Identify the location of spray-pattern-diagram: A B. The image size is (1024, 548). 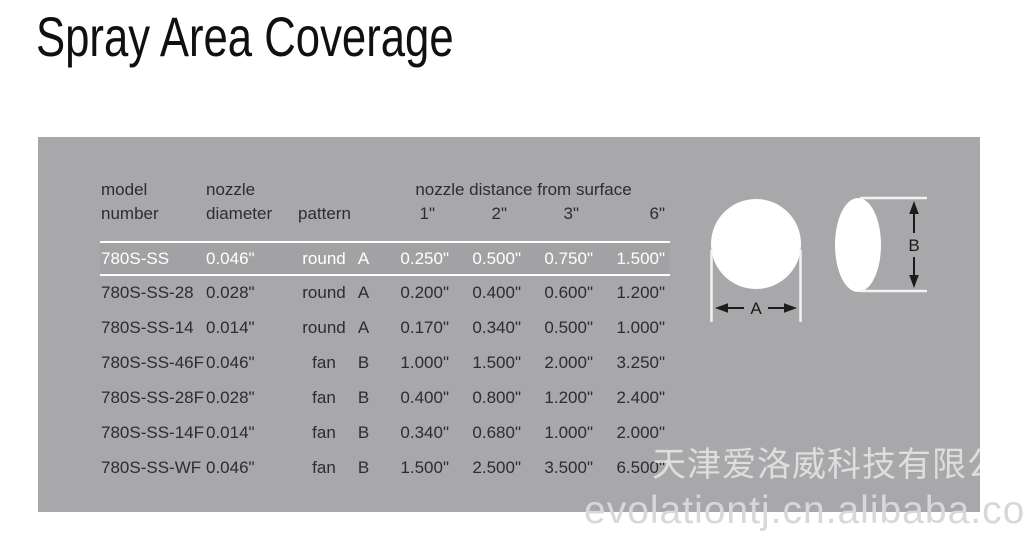
(818, 259).